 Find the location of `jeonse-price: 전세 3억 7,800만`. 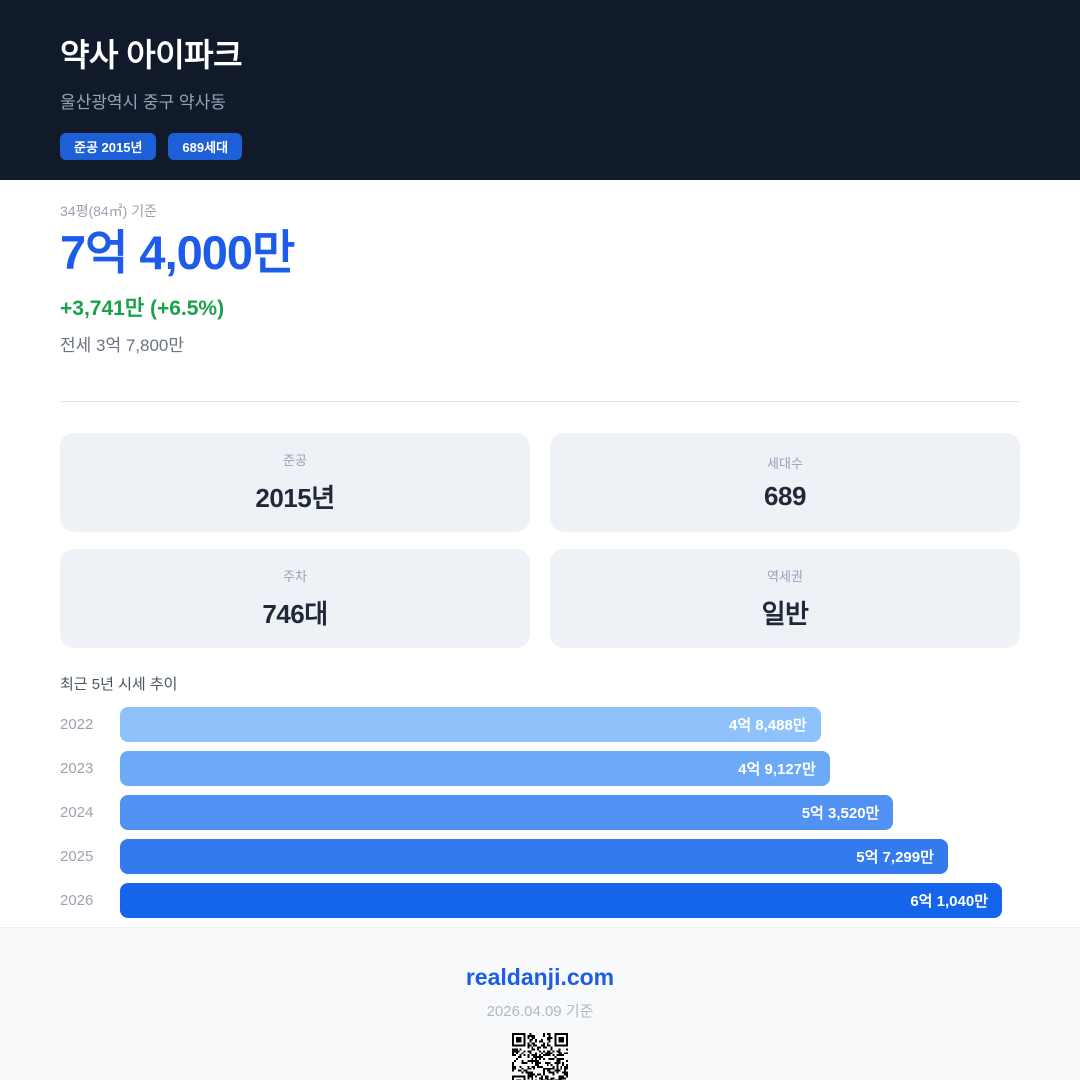

jeonse-price: 전세 3억 7,800만 is located at coordinates (122, 346).